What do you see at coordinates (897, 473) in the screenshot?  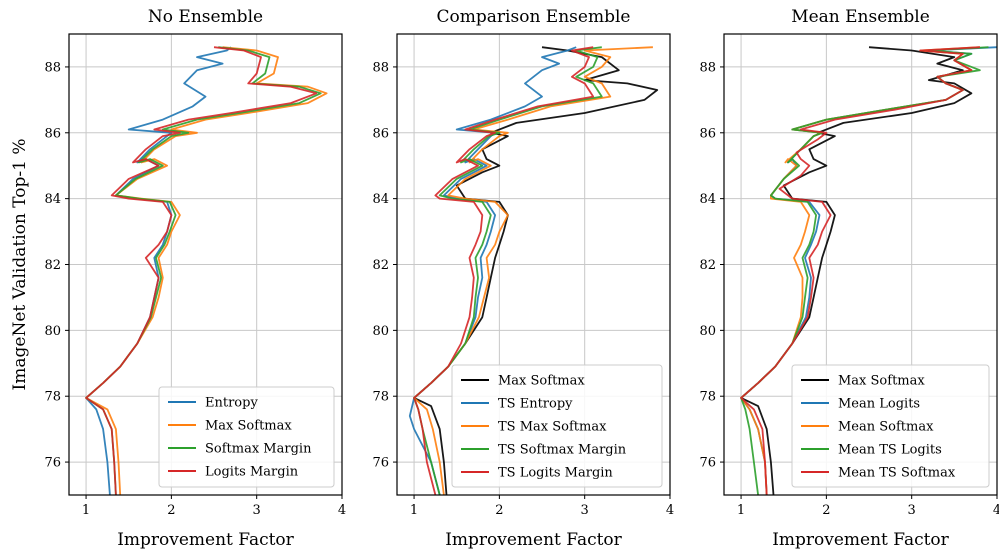 I see `legend-label: Mean TS Softmax` at bounding box center [897, 473].